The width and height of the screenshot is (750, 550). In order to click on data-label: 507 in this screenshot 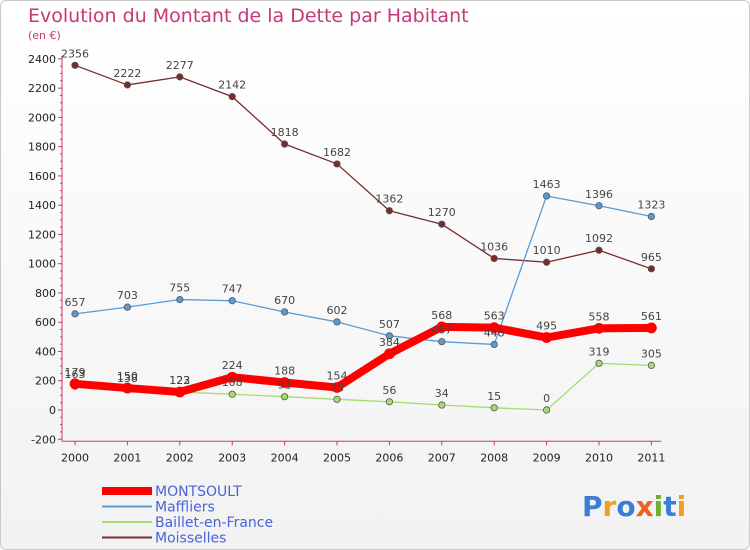, I will do `click(389, 324)`.